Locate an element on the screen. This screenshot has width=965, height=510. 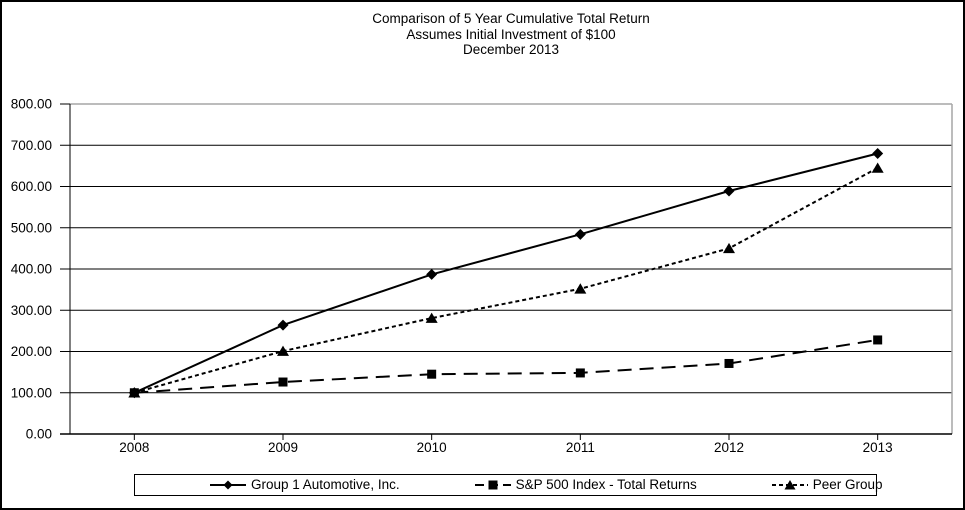
chart-title-line2: Assumes Initial Investment of $100 is located at coordinates (511, 34).